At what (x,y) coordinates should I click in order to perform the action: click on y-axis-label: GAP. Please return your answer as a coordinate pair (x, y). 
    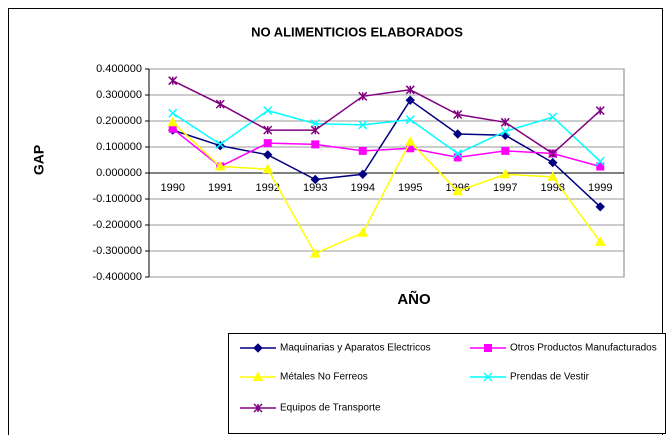
    Looking at the image, I should click on (39, 160).